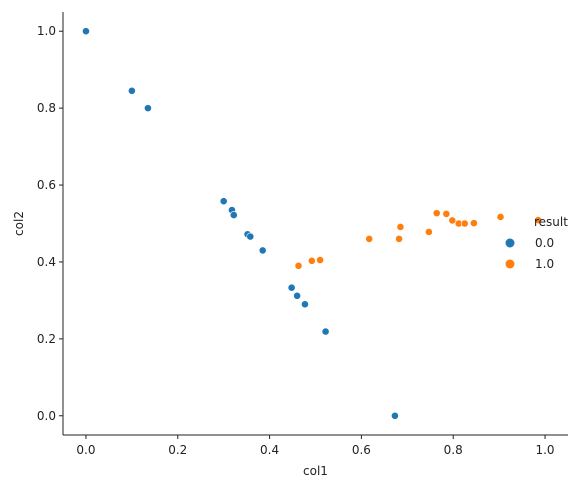 This screenshot has width=582, height=492. What do you see at coordinates (544, 450) in the screenshot?
I see `x-tick-label: 1.0` at bounding box center [544, 450].